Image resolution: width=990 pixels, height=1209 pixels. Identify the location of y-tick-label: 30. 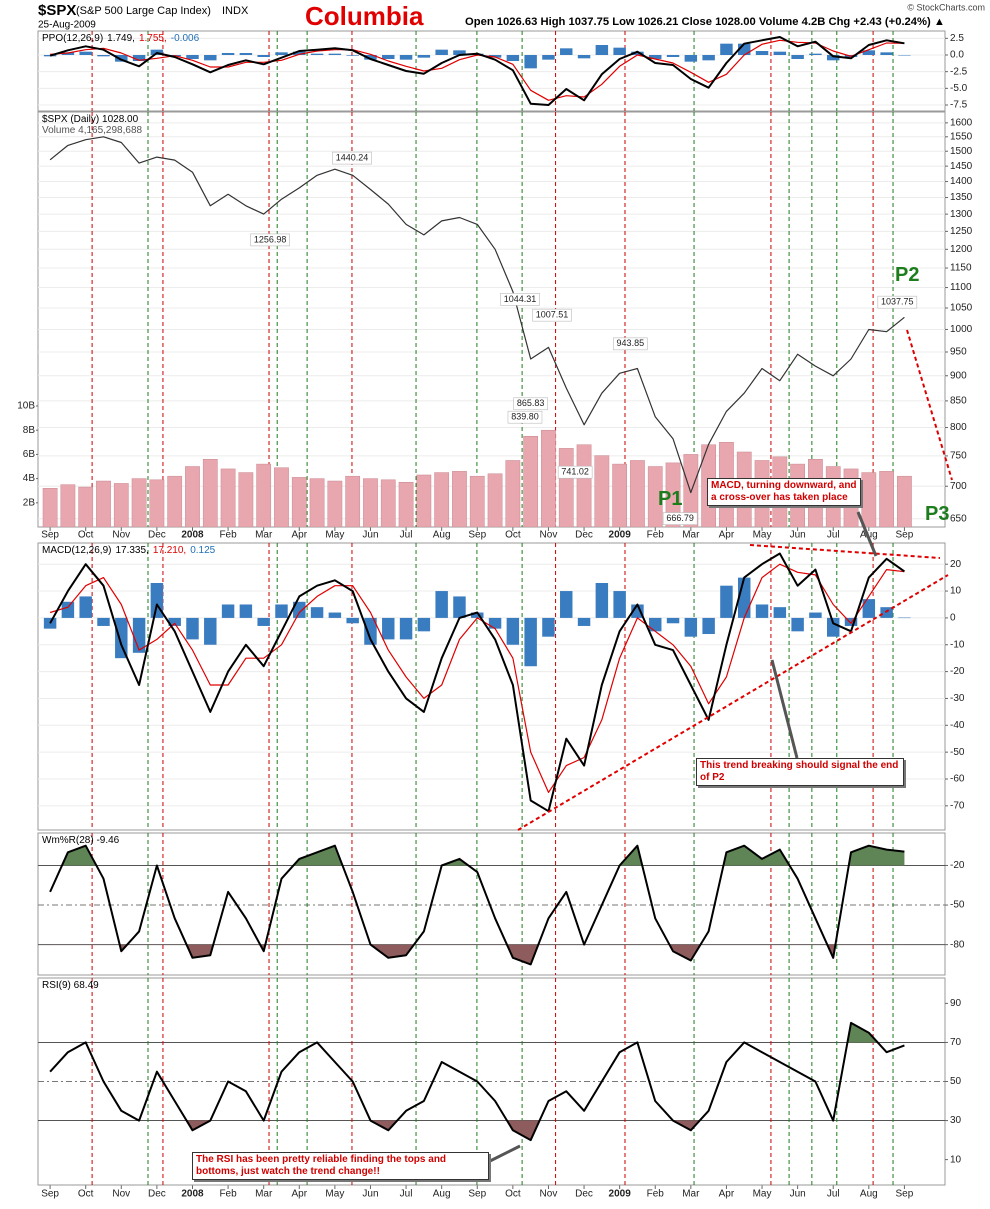
(956, 1120).